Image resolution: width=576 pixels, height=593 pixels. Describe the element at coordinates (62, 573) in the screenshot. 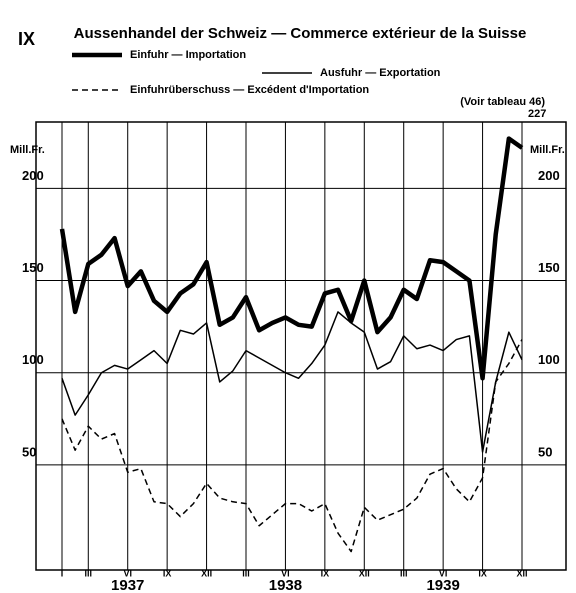

I see `x-tick-label: I` at that location.